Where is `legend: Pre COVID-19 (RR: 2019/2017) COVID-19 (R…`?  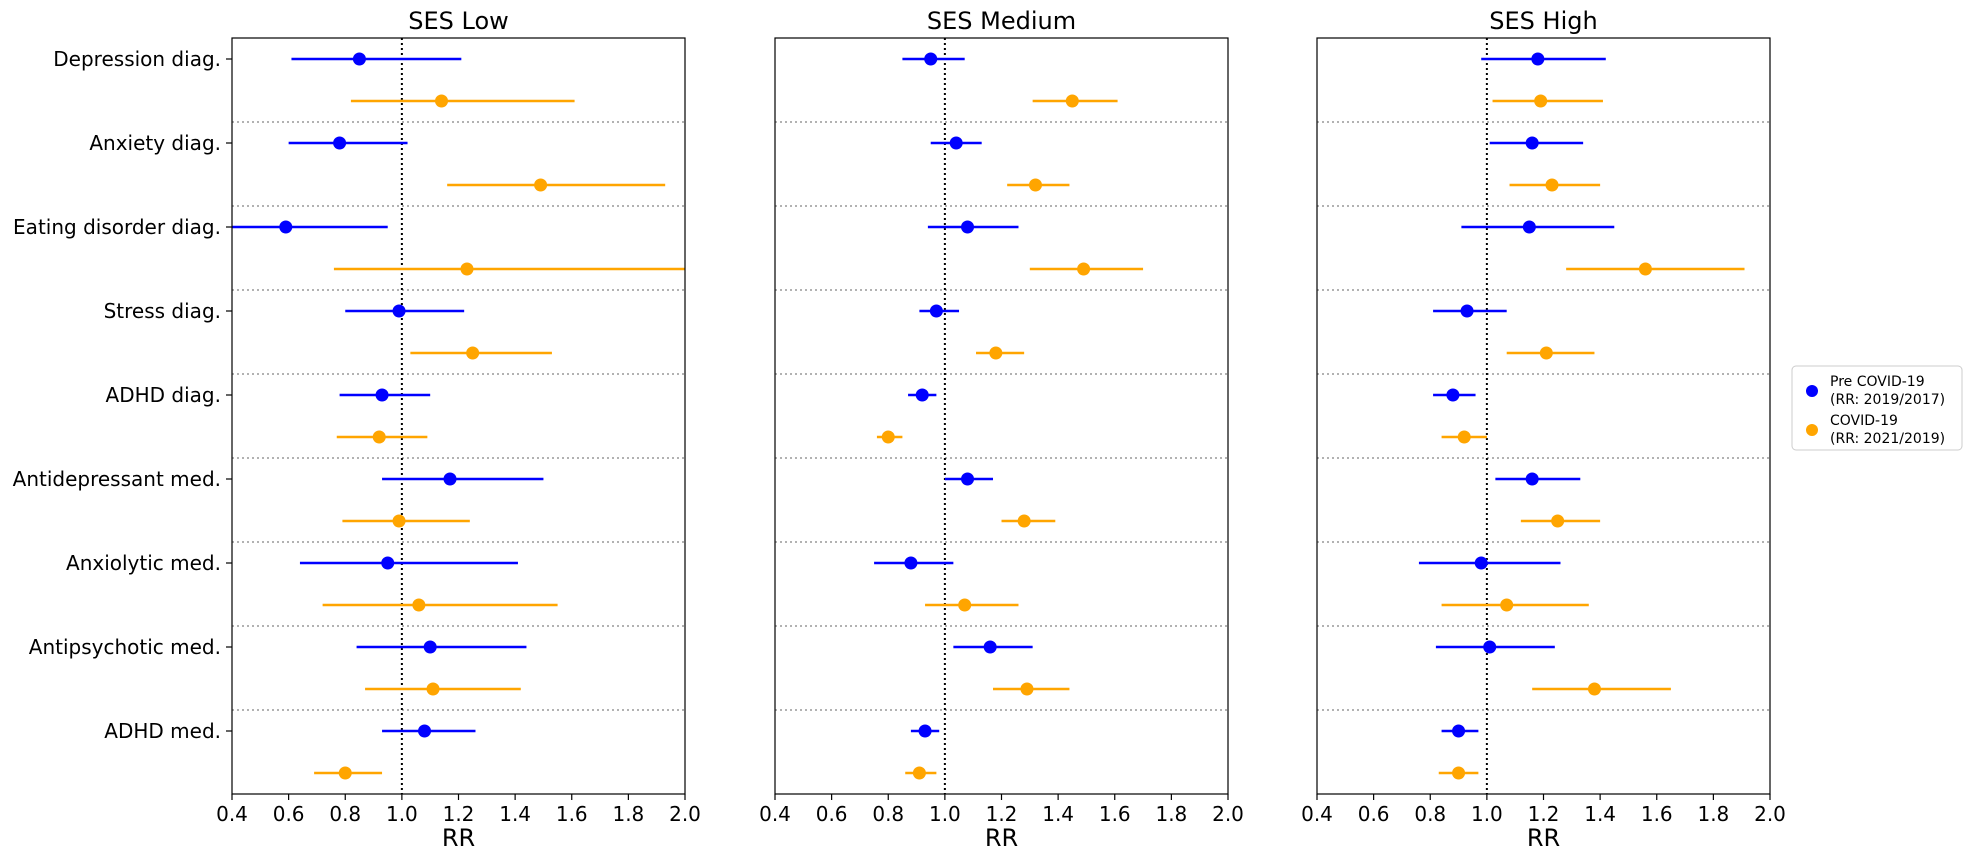 legend: Pre COVID-19 (RR: 2019/2017) COVID-19 (R… is located at coordinates (1877, 408).